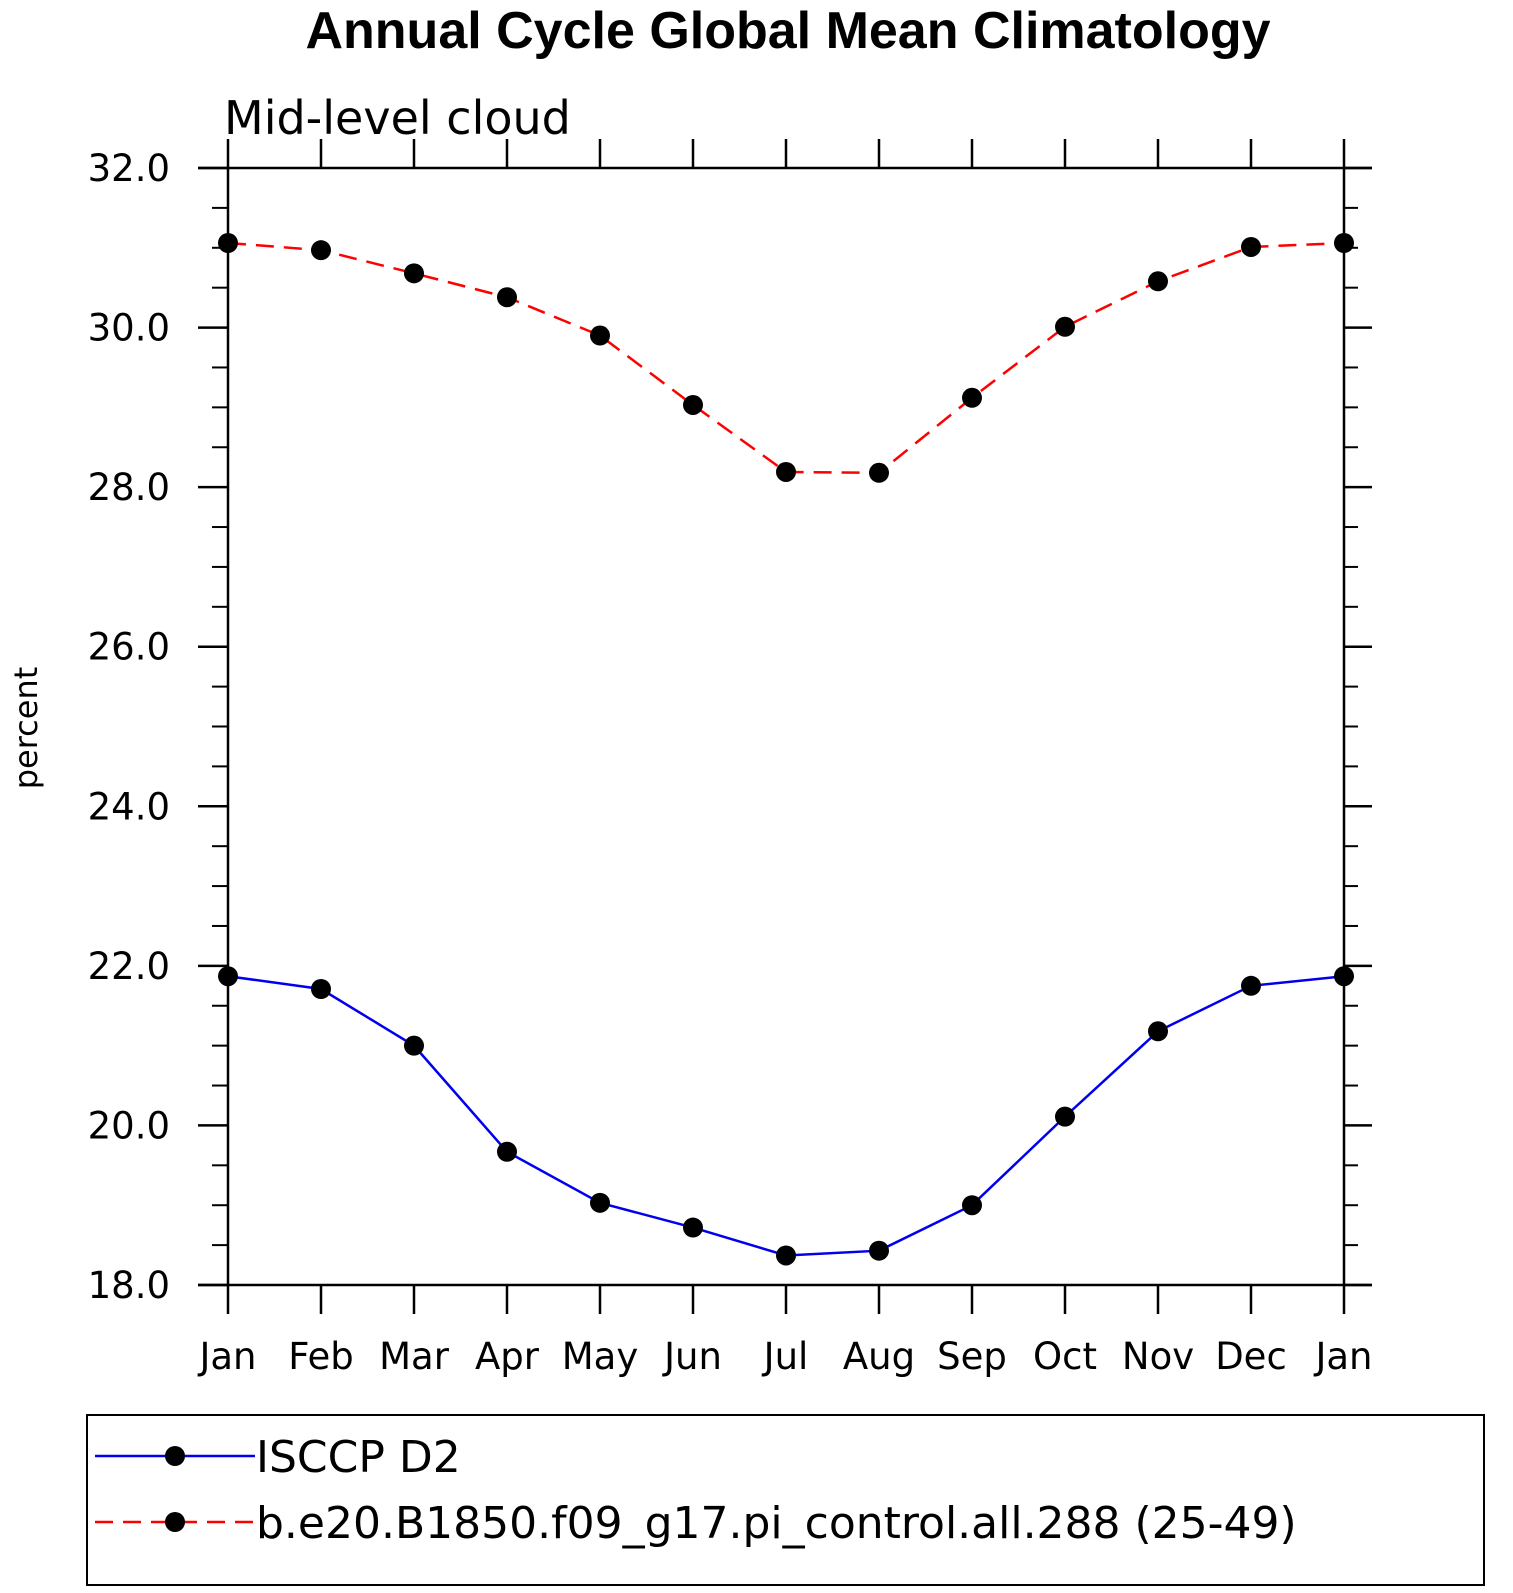  What do you see at coordinates (879, 1356) in the screenshot?
I see `x-tick-label: Aug` at bounding box center [879, 1356].